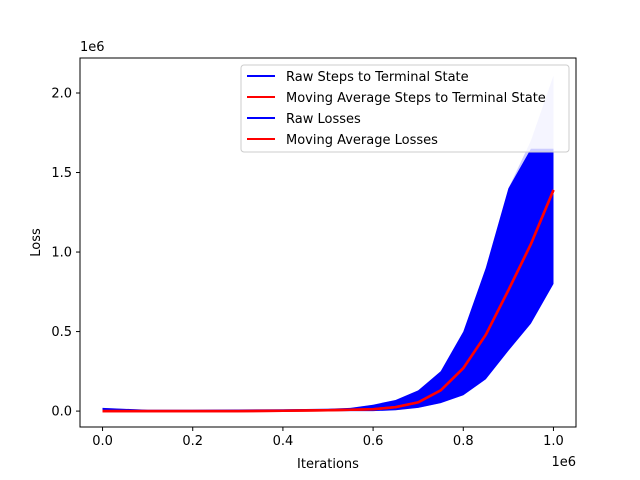 This screenshot has width=640, height=480. I want to click on legend-entry-label: Raw Steps to Terminal State, so click(377, 77).